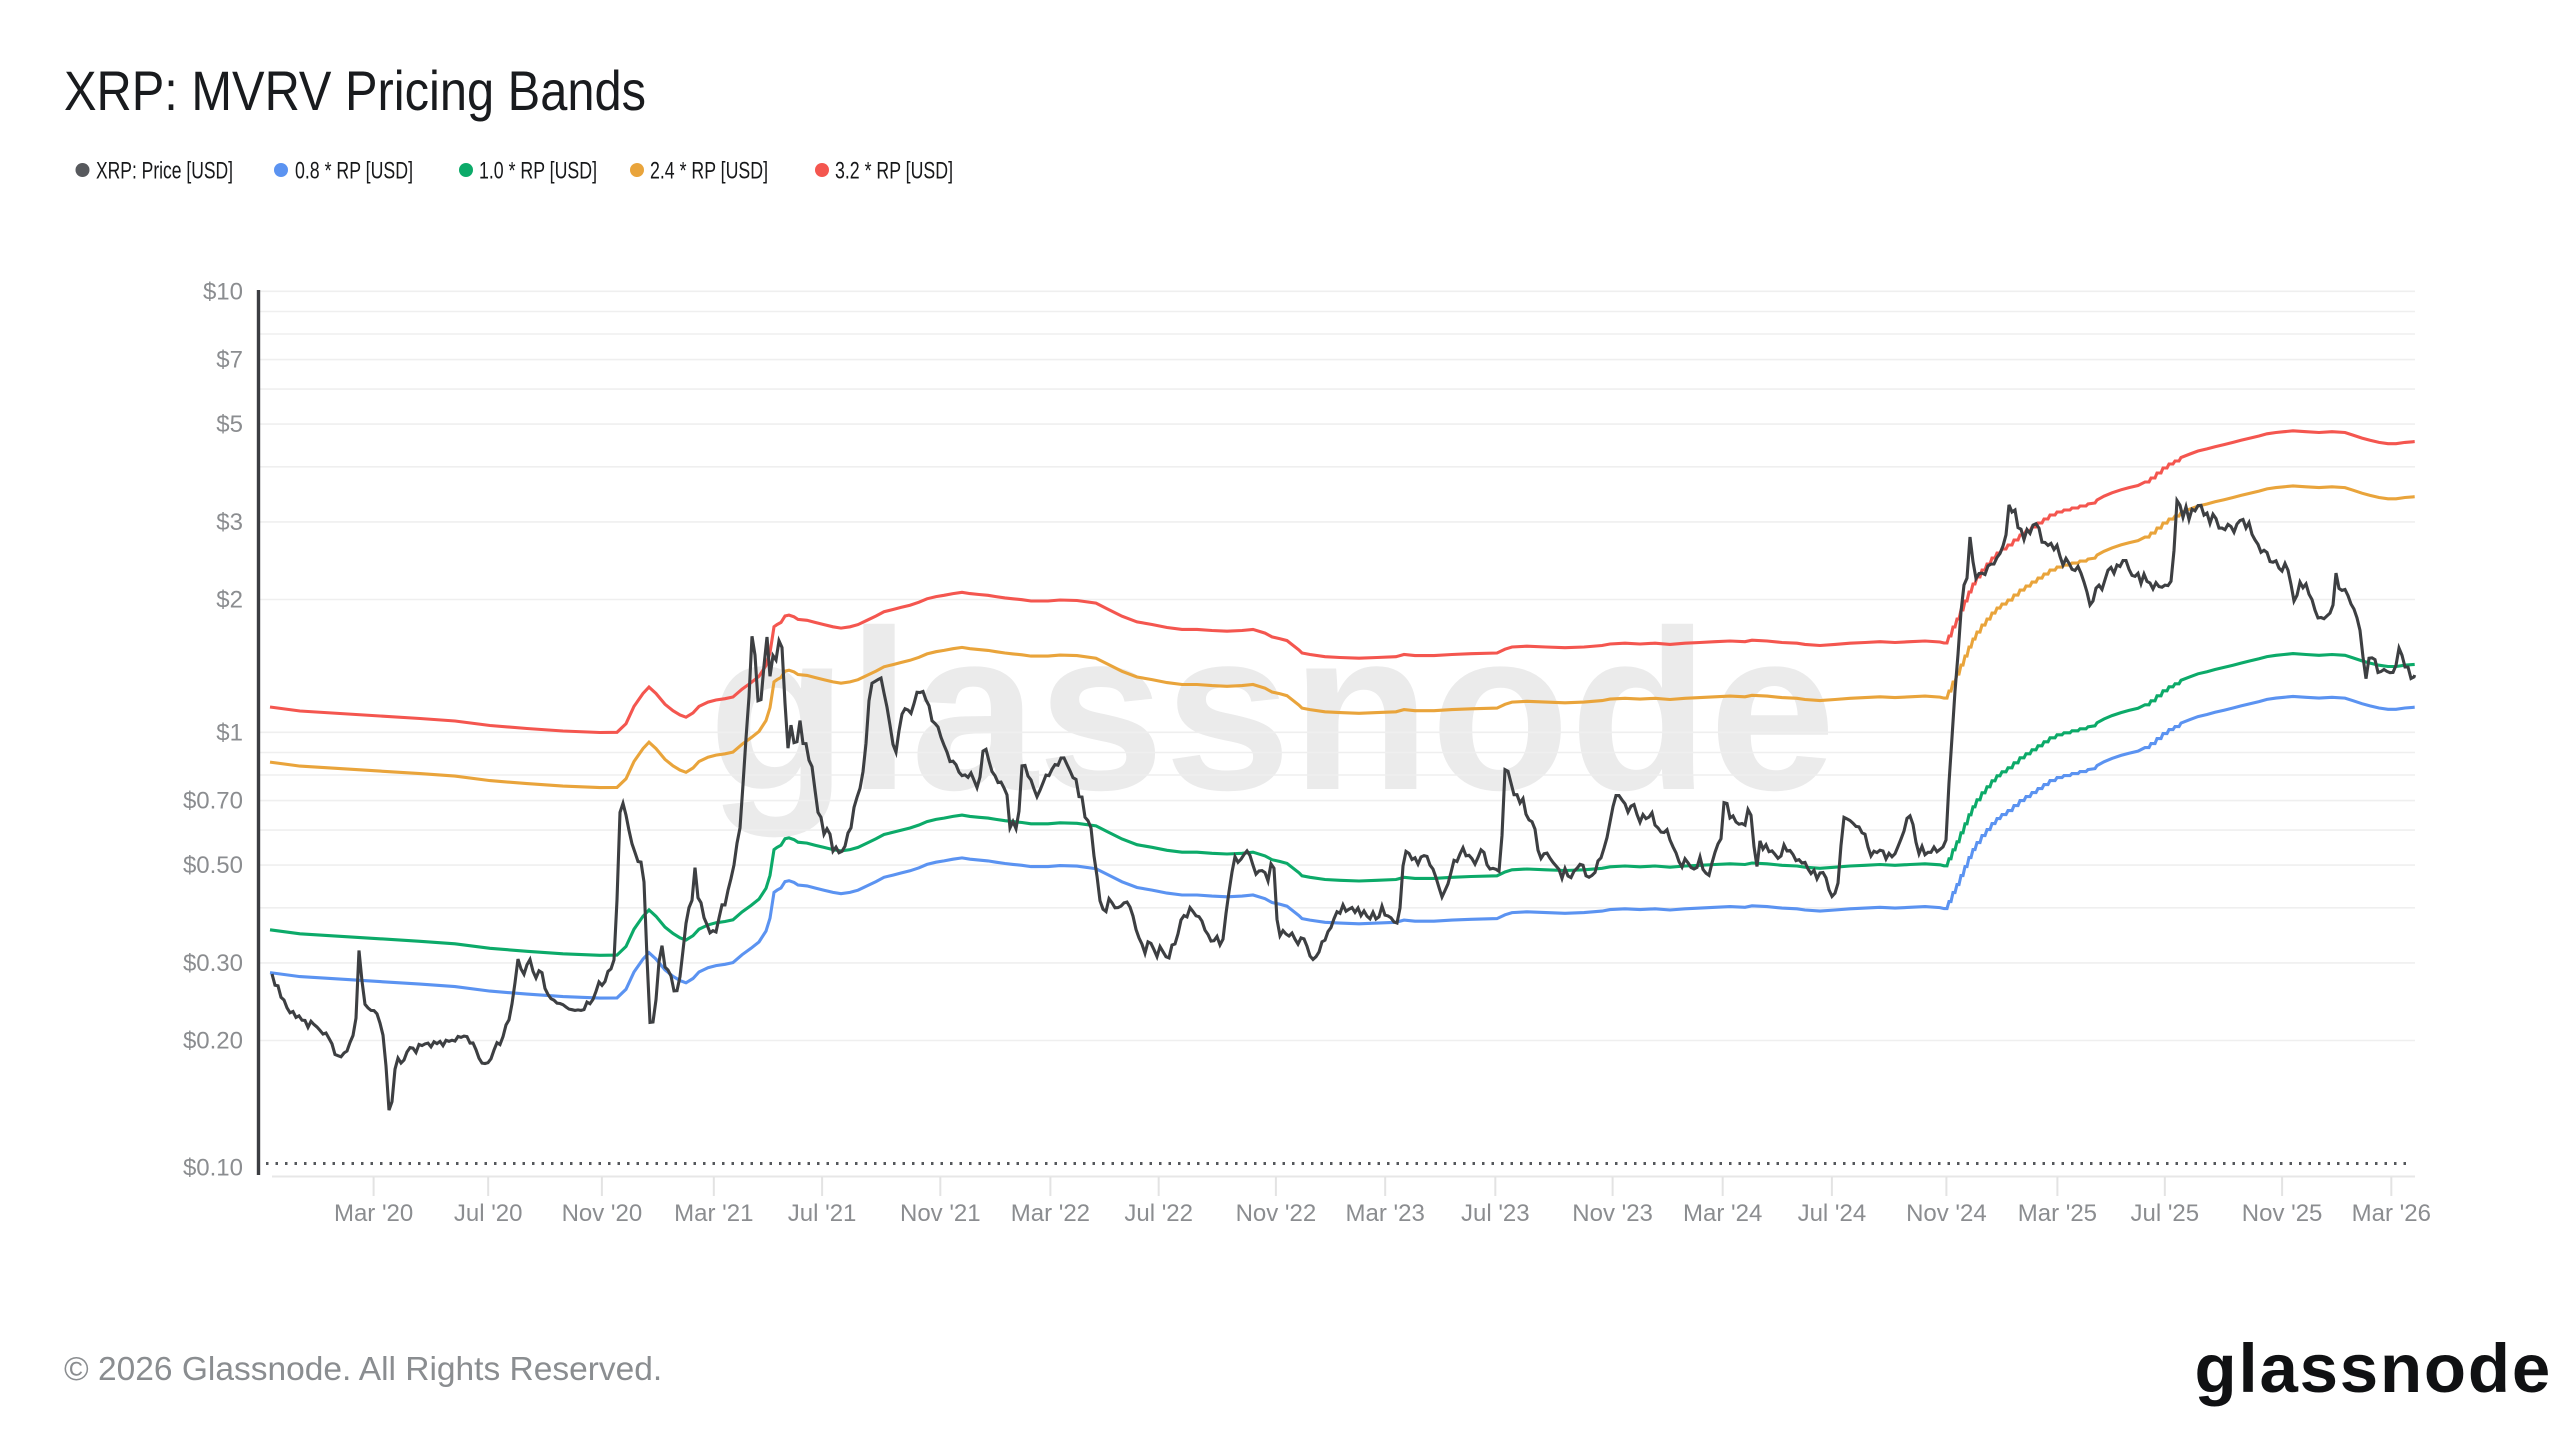  I want to click on svg-text: Nov '22, so click(1276, 1213).